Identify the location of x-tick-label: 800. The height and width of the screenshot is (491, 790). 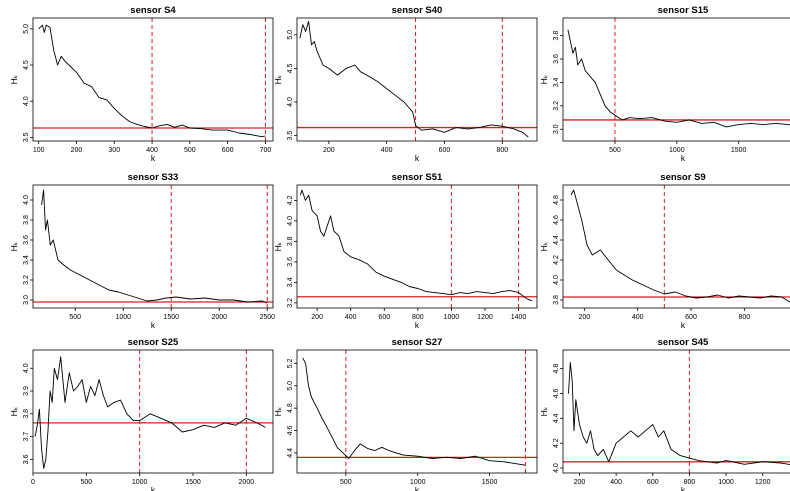
(690, 482).